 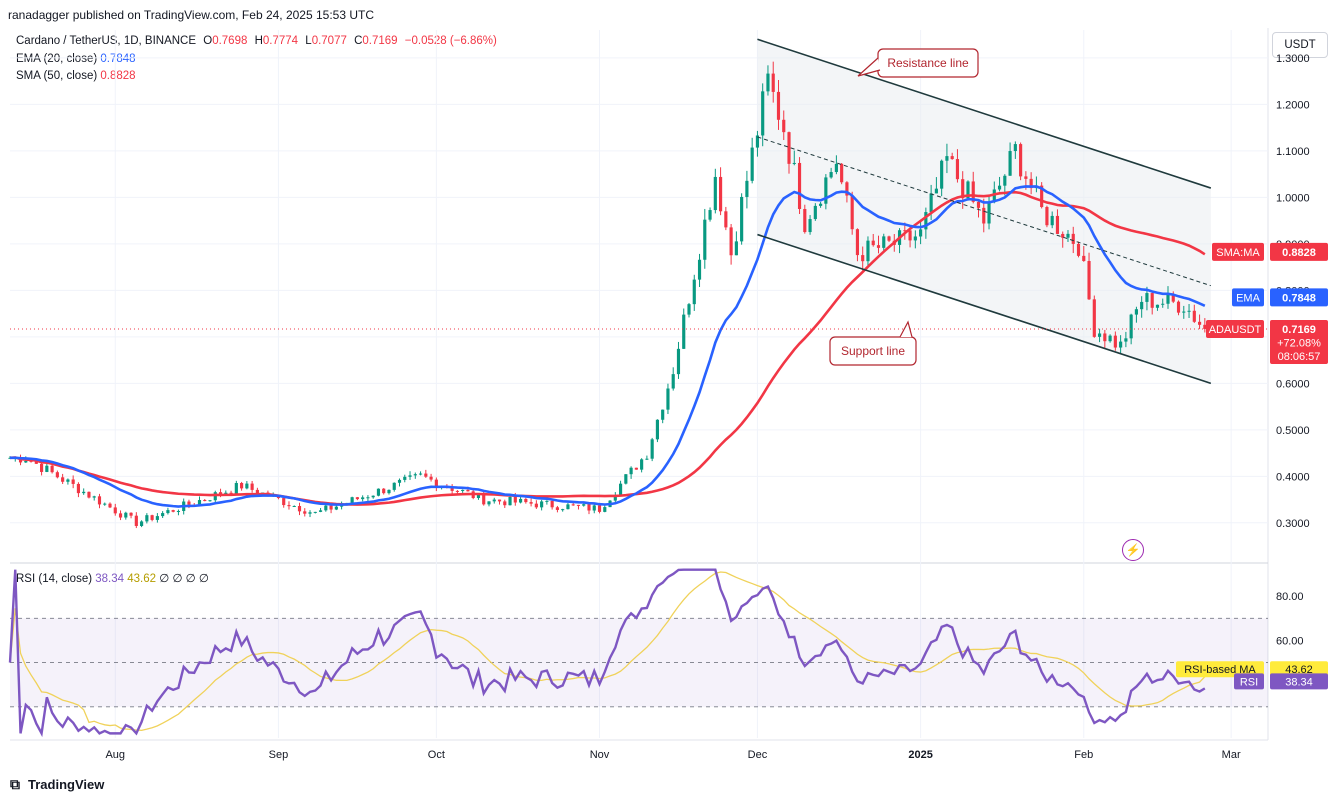 What do you see at coordinates (112, 578) in the screenshot?
I see `rsi-legend: RSI (14, close) 38.34 43.62 ∅ ∅ ∅ ∅` at bounding box center [112, 578].